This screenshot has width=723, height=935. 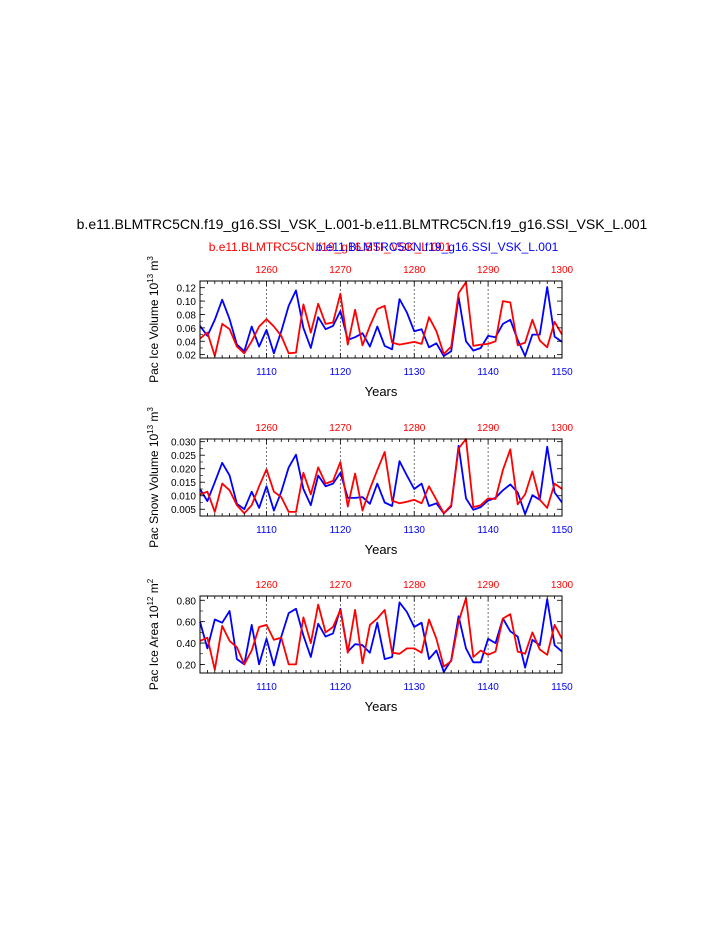 I want to click on y-axis-title: Pac Ice Area 1012 m2, so click(x=153, y=634).